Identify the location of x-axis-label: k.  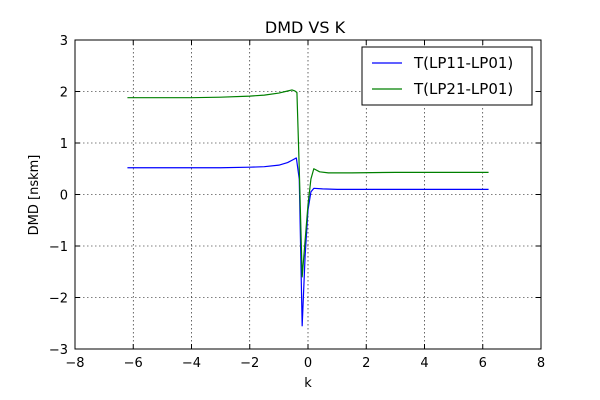
(308, 383).